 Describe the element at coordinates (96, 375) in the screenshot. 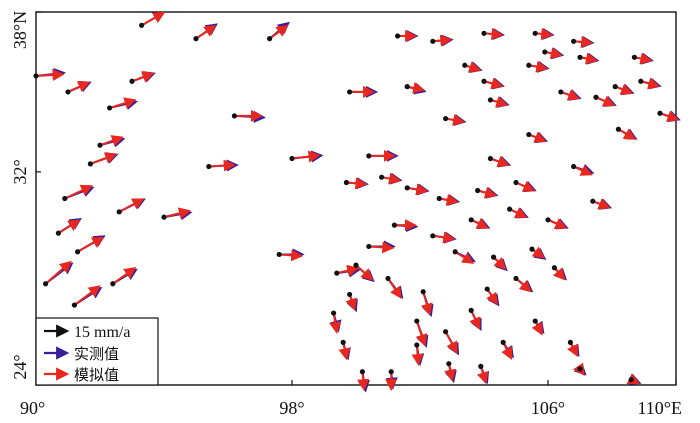

I see `legend-simulated-label: 模拟值` at that location.